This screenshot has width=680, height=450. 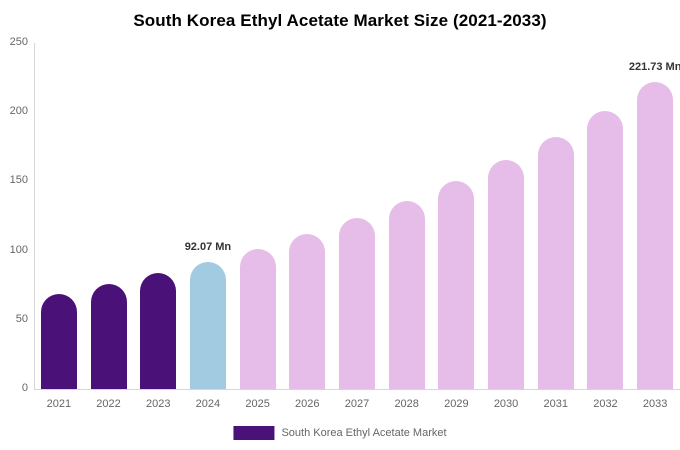 What do you see at coordinates (254, 433) in the screenshot?
I see `legend-swatch` at bounding box center [254, 433].